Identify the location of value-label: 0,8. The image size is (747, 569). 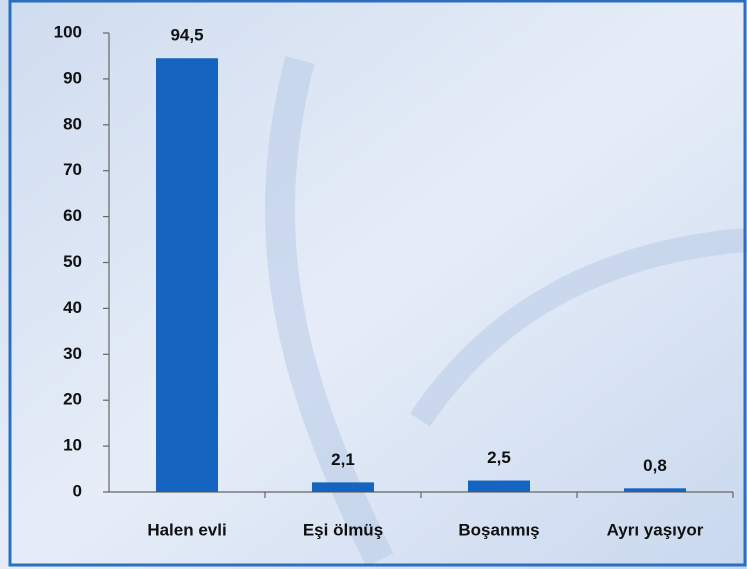
(655, 465).